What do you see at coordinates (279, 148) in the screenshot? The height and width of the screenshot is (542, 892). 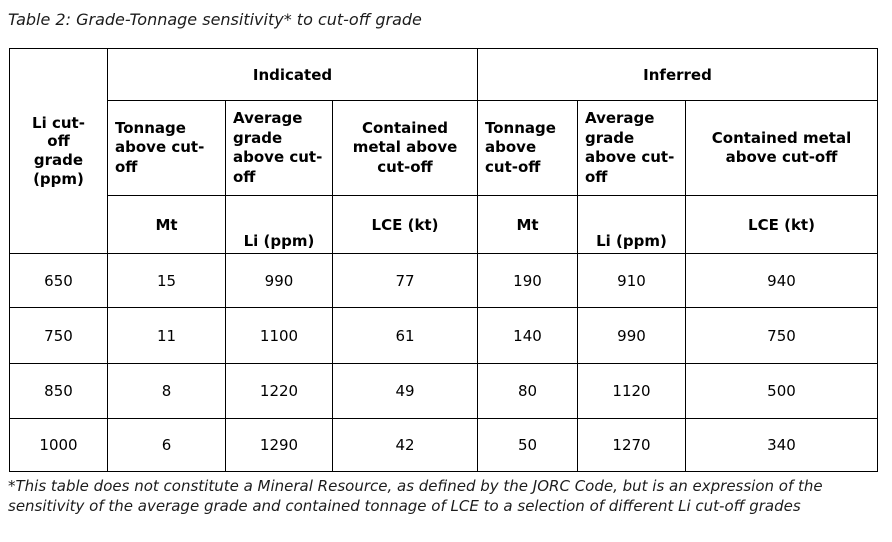 I see `subheader-indicated-average-grade: Average grade above cut-off` at bounding box center [279, 148].